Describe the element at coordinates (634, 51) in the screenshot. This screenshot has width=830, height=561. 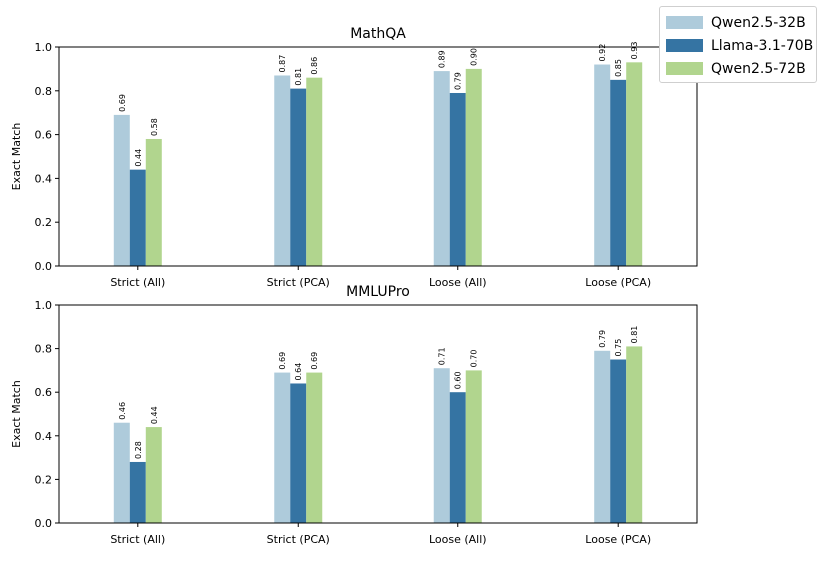
I see `bar-value-label: 0.93` at that location.